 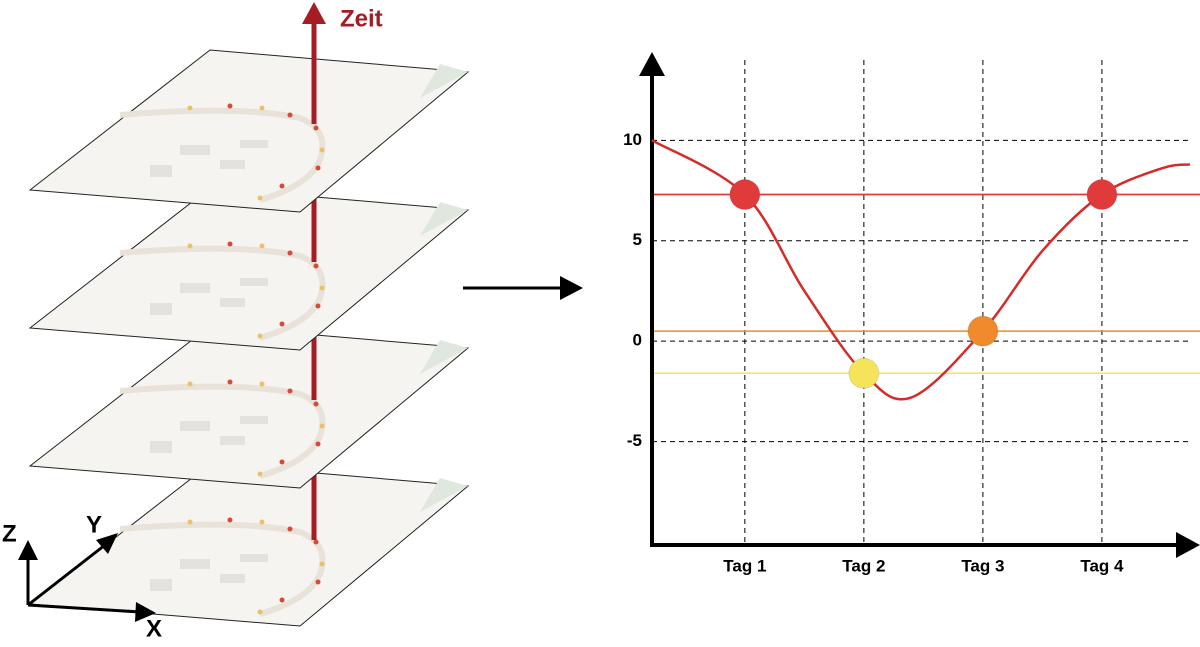 I want to click on y-tick-label: 10, so click(x=632, y=139).